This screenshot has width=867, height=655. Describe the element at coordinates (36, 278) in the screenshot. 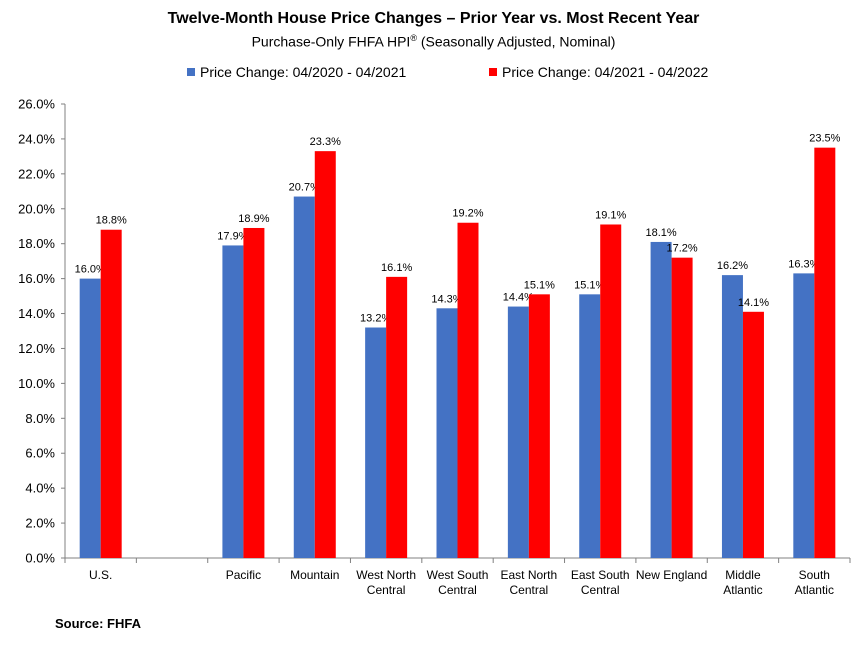

I see `y-tick-label: 16.0%` at that location.